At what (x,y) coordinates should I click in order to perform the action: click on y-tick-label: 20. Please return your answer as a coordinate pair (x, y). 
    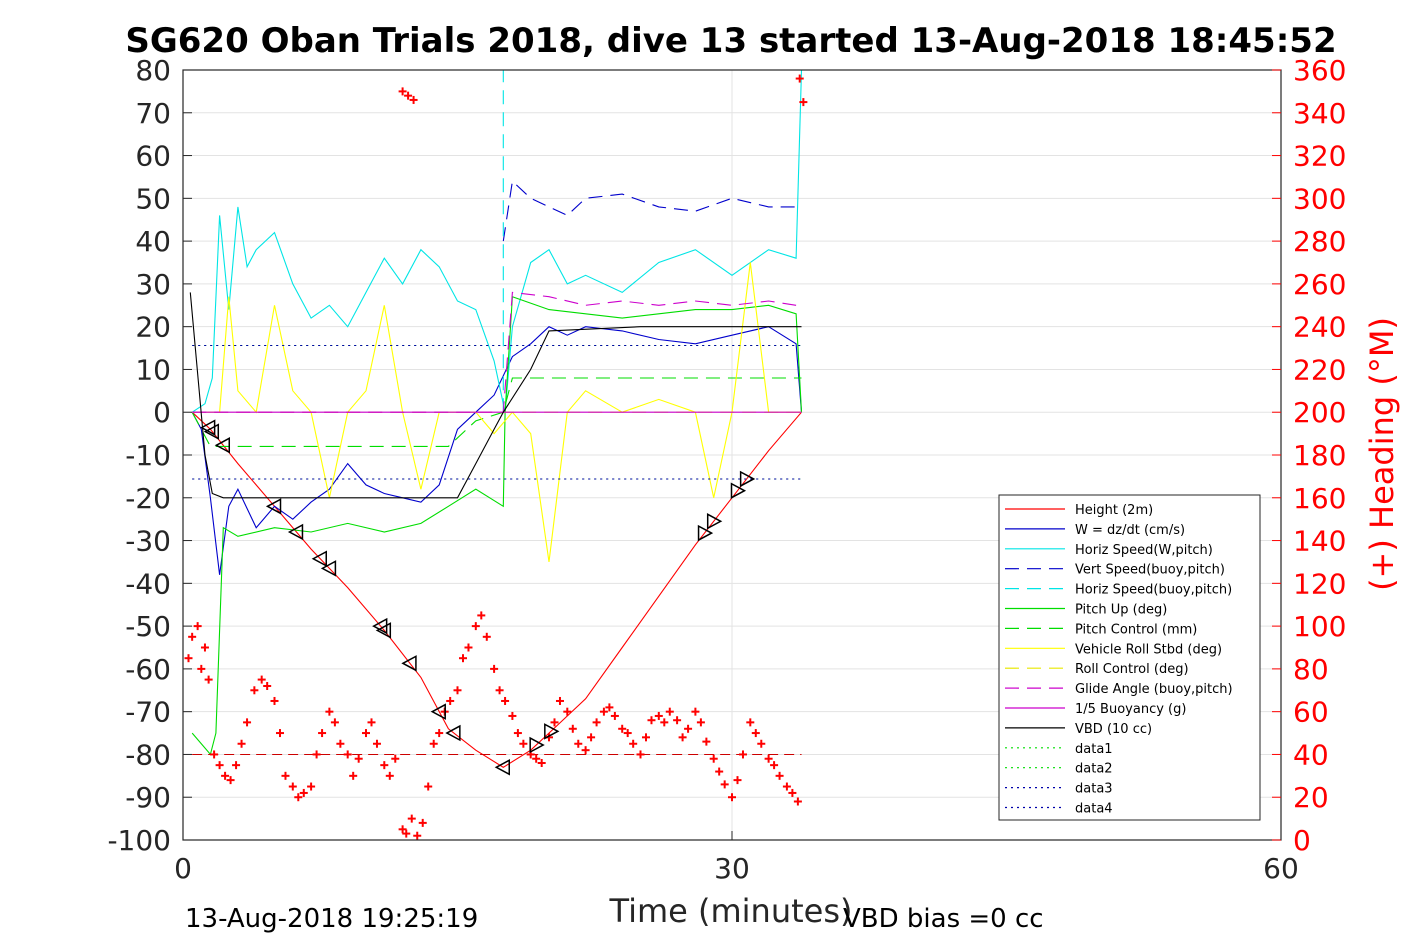
    Looking at the image, I should click on (153, 327).